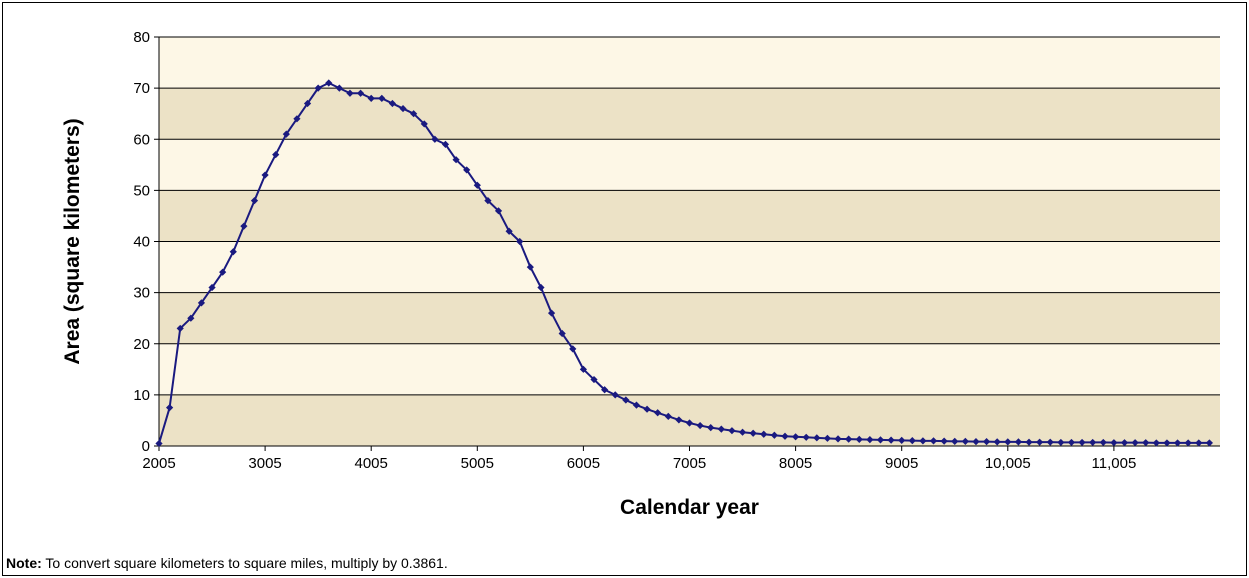 Image resolution: width=1249 pixels, height=578 pixels. I want to click on note-label: Note:, so click(24, 563).